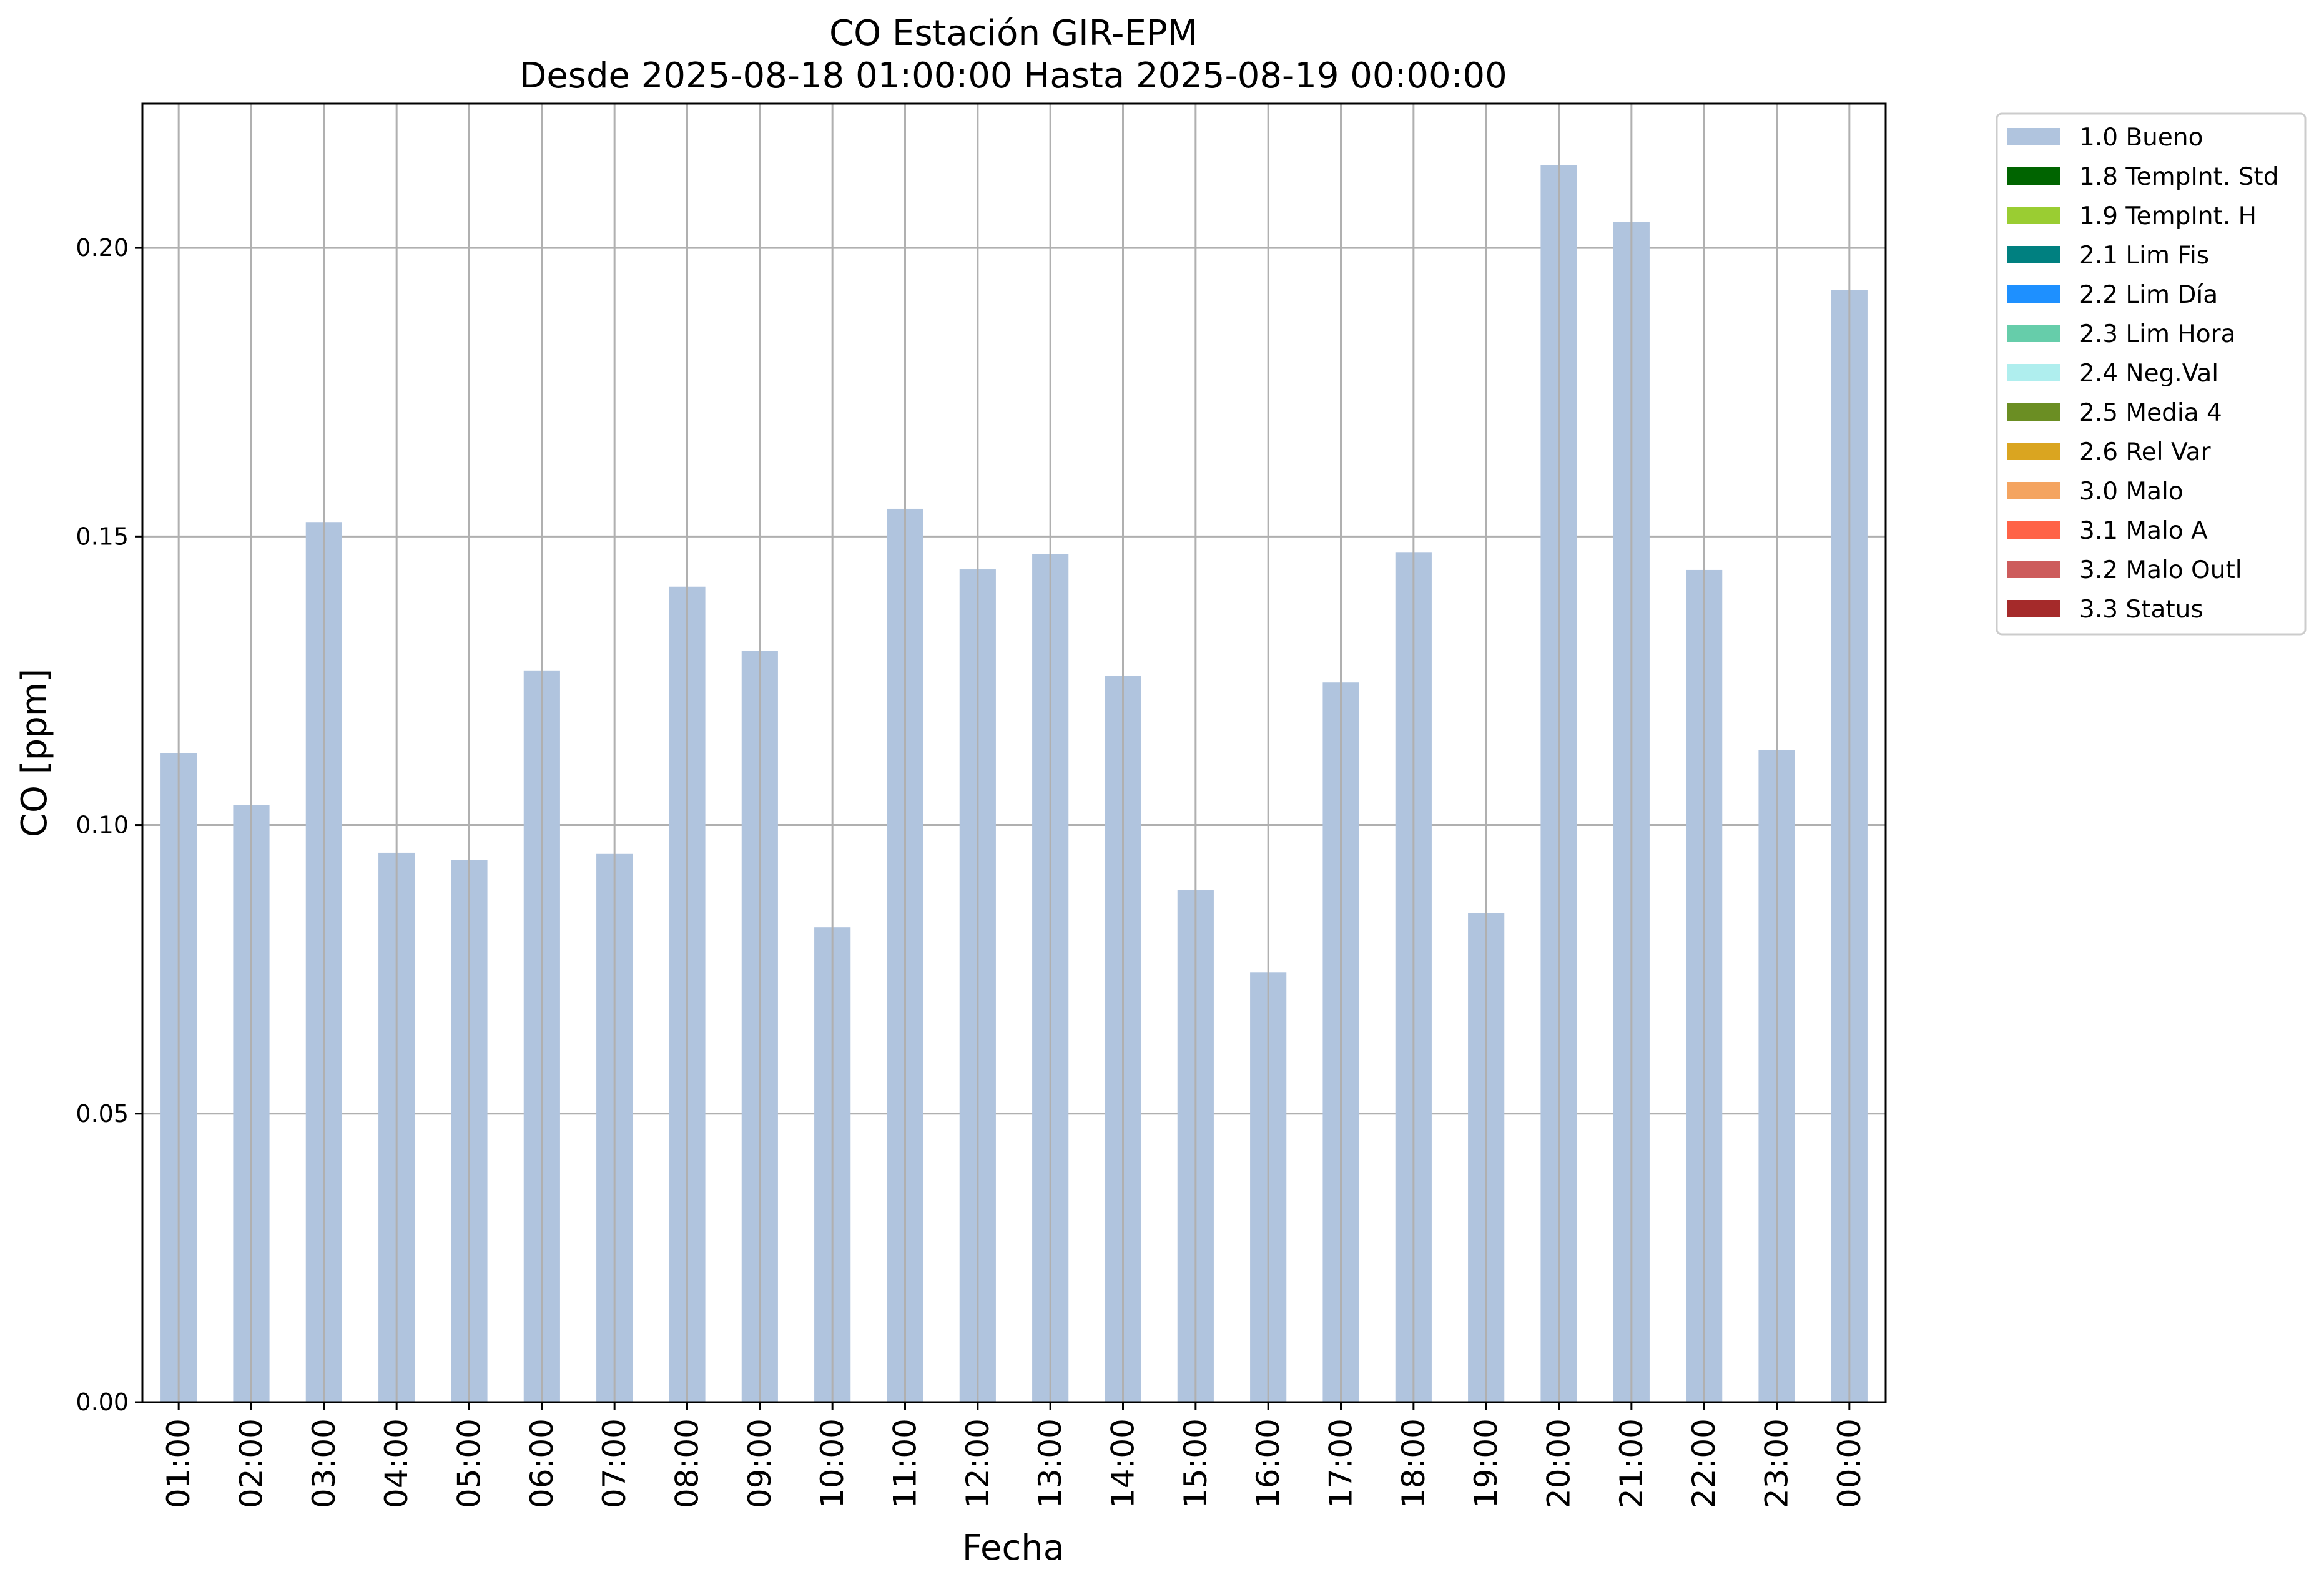 This screenshot has height=1582, width=2324. Describe the element at coordinates (2157, 334) in the screenshot. I see `legend-entry: 2.3 Lim Hora` at that location.